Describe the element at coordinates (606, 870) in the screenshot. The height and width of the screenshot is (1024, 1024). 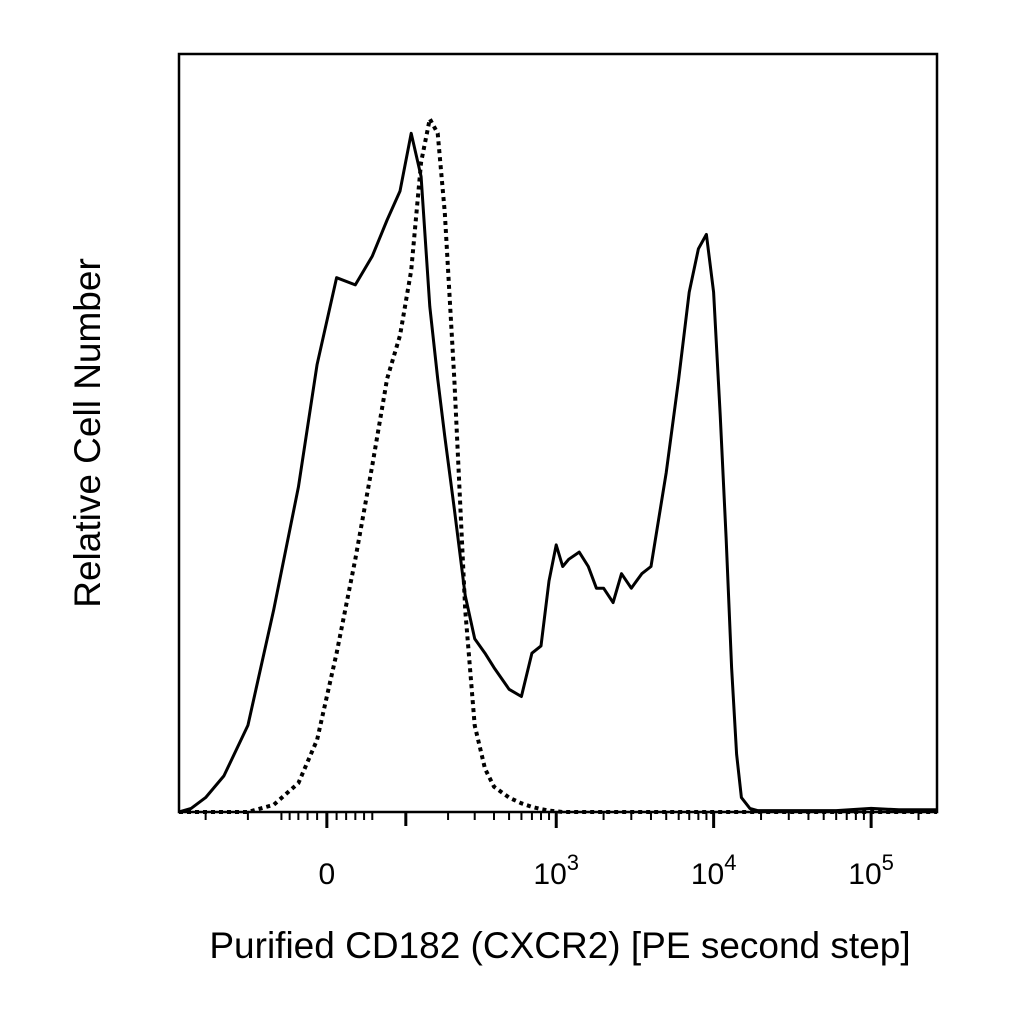
I see `x-tick-labels: 0 10³ 10⁴ 10⁵` at that location.